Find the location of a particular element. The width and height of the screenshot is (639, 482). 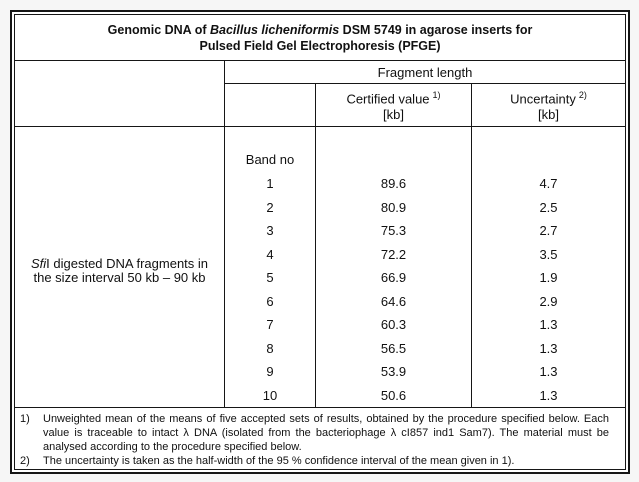

uncertainty-spacer is located at coordinates (548, 159).